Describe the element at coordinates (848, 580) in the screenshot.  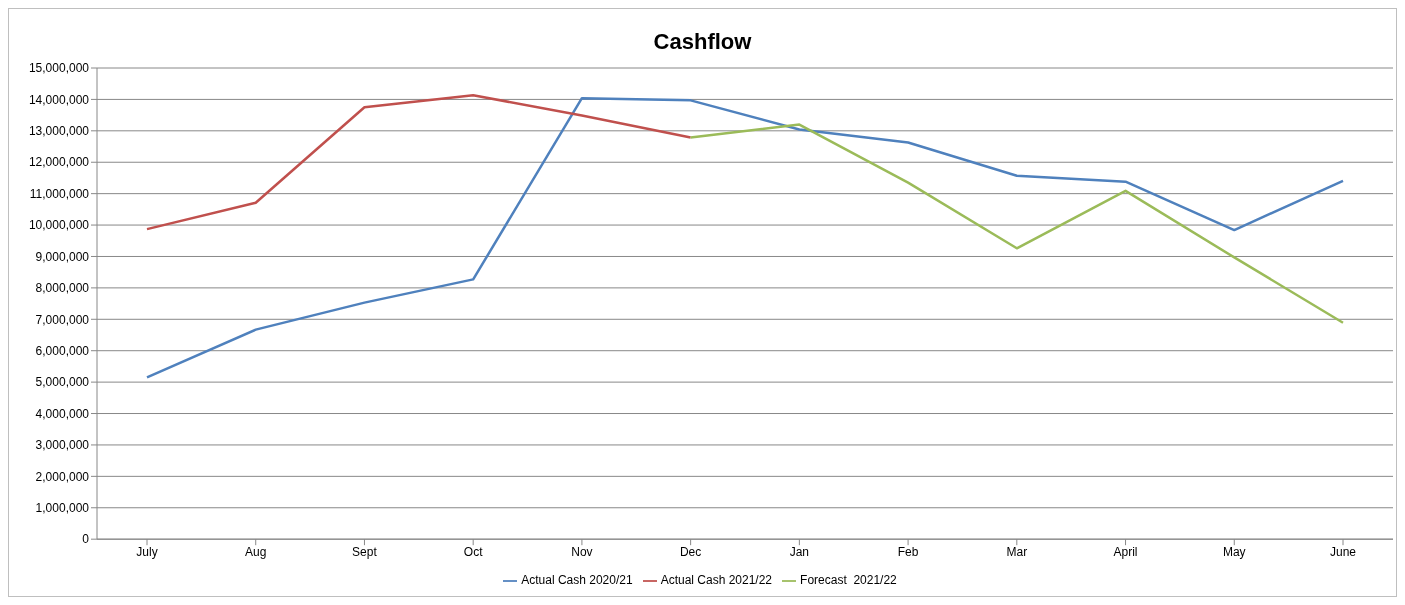
I see `legend-label: Forecast 2021/22` at that location.